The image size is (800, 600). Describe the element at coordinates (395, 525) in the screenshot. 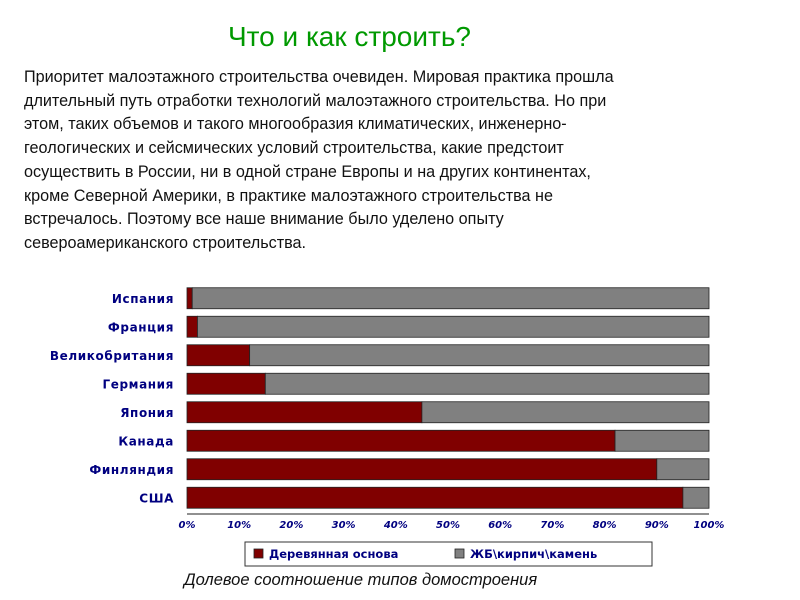

I see `x-tick-label: 40%` at that location.